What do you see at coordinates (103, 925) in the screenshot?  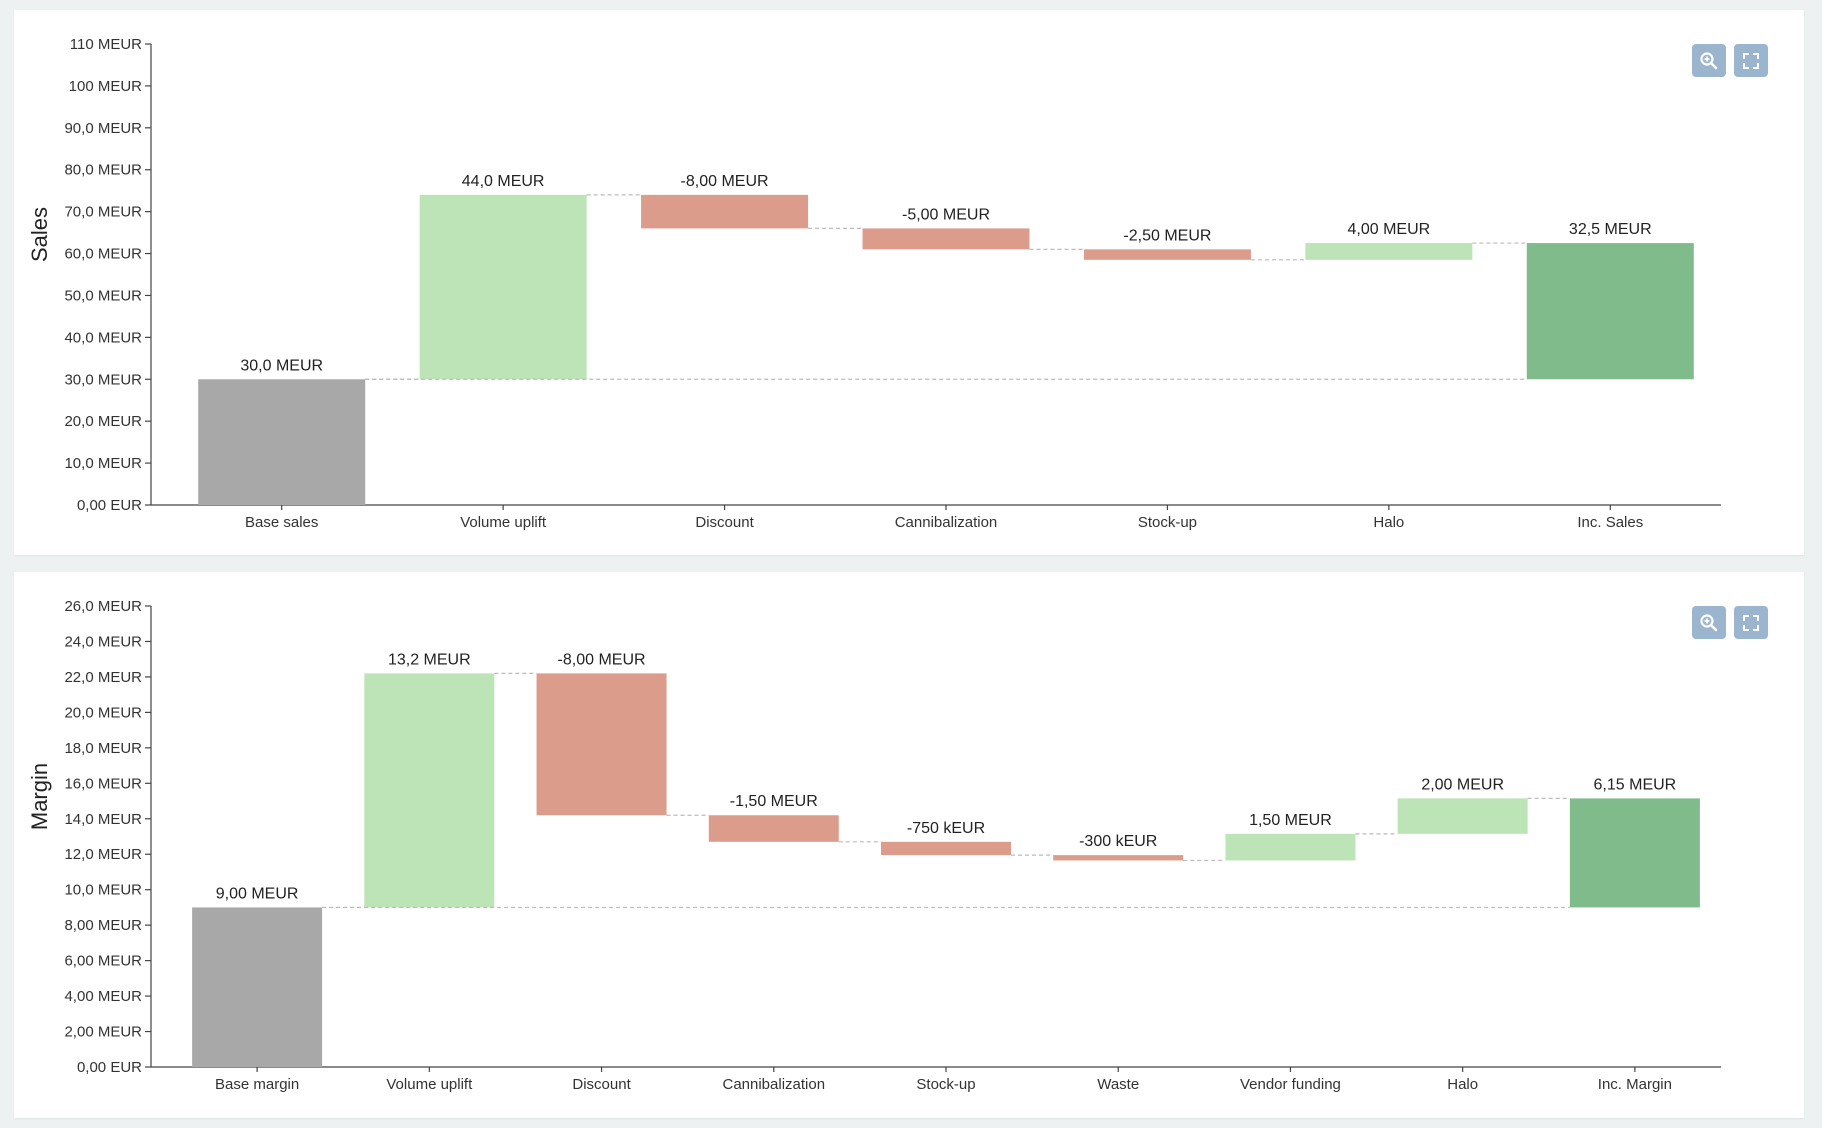 I see `y-tick-label: 8,00 MEUR` at bounding box center [103, 925].